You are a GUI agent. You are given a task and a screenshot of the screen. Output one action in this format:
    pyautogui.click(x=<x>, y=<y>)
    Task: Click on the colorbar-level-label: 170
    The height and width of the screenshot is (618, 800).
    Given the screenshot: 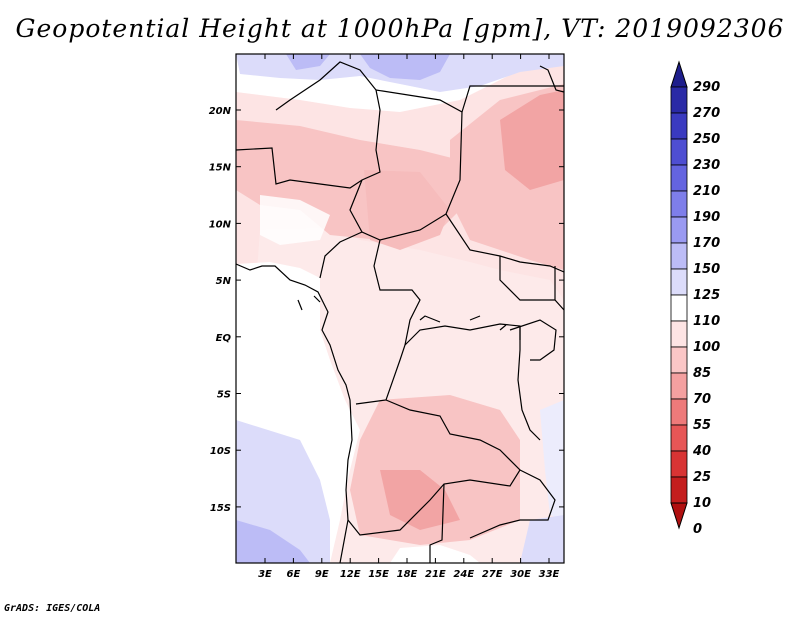 What is the action you would take?
    pyautogui.click(x=706, y=243)
    